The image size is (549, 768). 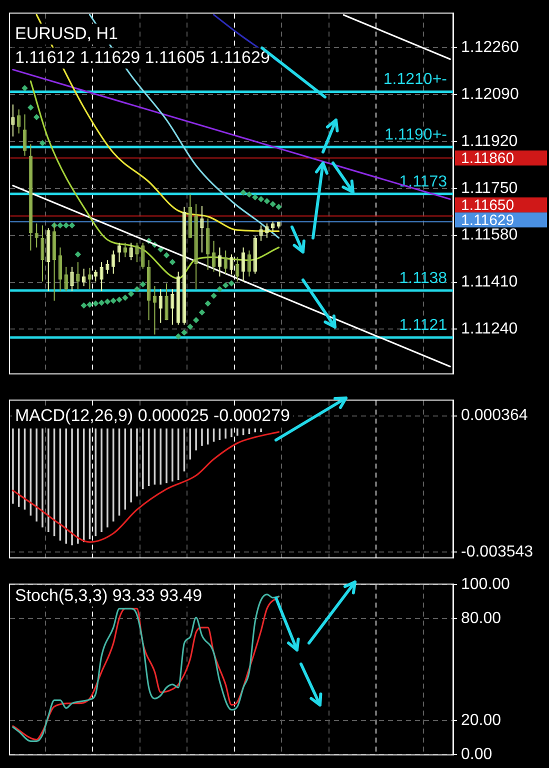 I want to click on y-tick-label: 80.00, so click(x=481, y=618).